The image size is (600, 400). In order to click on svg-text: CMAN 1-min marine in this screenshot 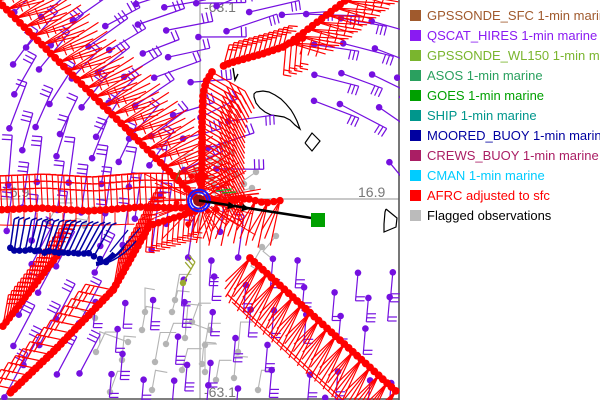, I will do `click(486, 175)`.